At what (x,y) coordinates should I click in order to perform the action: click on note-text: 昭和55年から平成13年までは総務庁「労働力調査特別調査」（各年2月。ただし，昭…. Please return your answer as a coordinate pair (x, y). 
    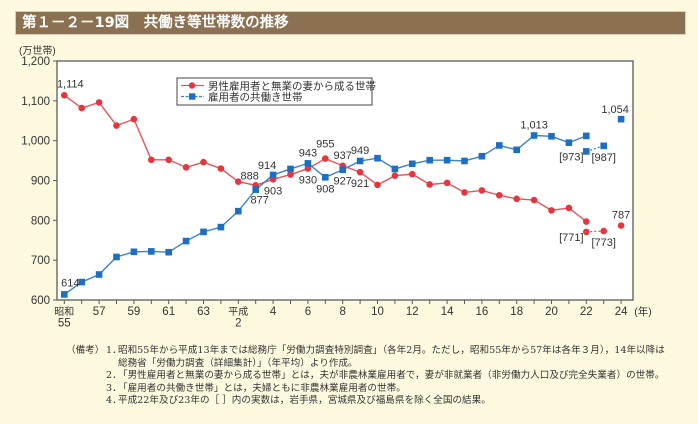
    Looking at the image, I should click on (391, 350).